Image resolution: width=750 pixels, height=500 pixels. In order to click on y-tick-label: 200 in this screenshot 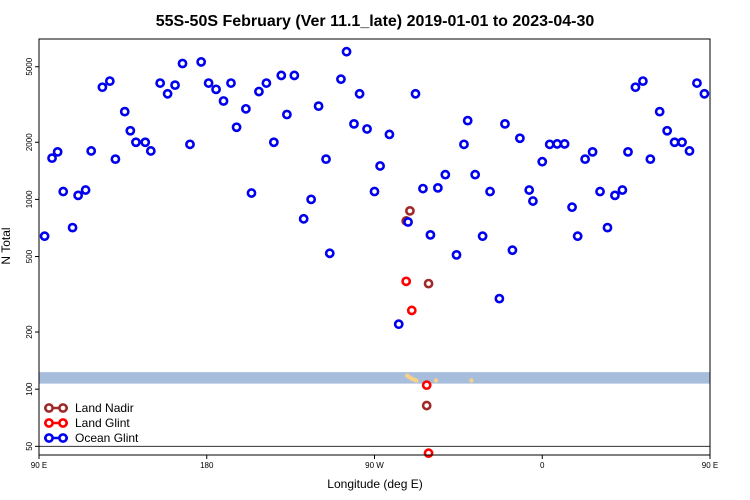, I will do `click(29, 332)`.